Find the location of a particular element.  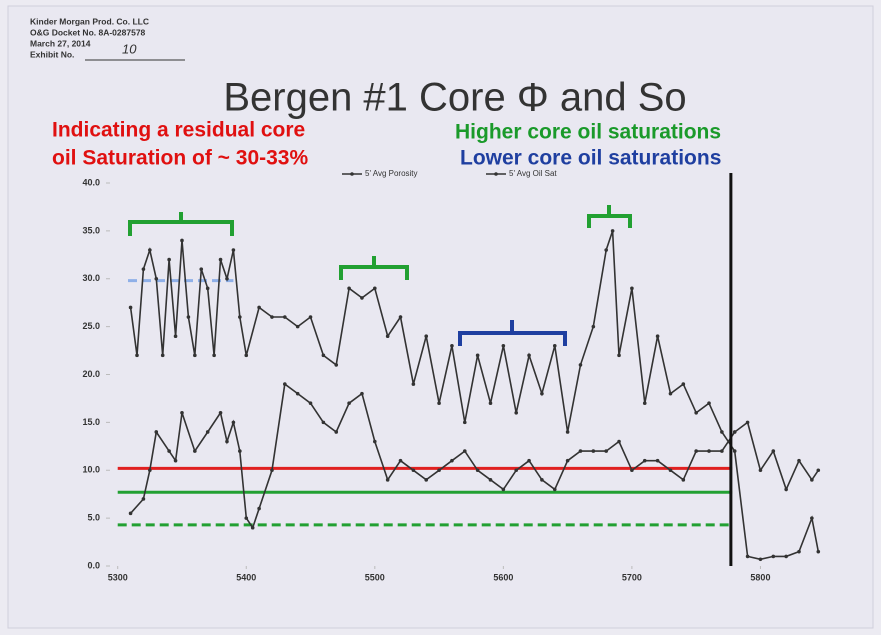

legend-label: 5' Avg Oil Sat is located at coordinates (533, 173).